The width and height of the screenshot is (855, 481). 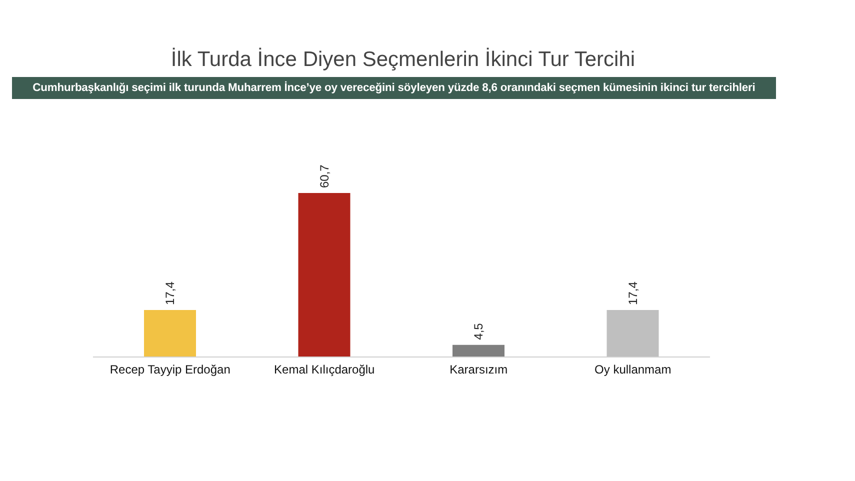 I want to click on data-label: 4,5, so click(x=479, y=331).